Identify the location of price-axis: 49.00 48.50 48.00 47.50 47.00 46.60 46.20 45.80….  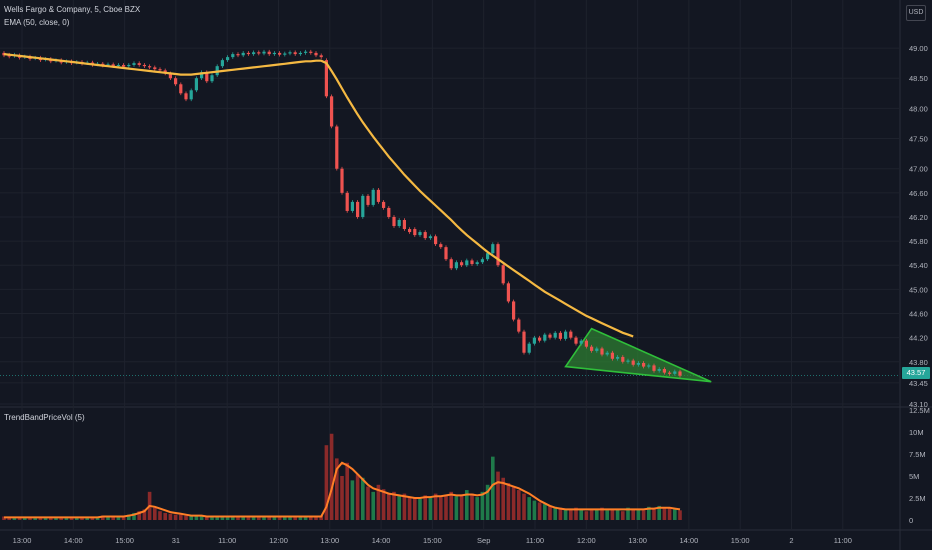
(918, 226).